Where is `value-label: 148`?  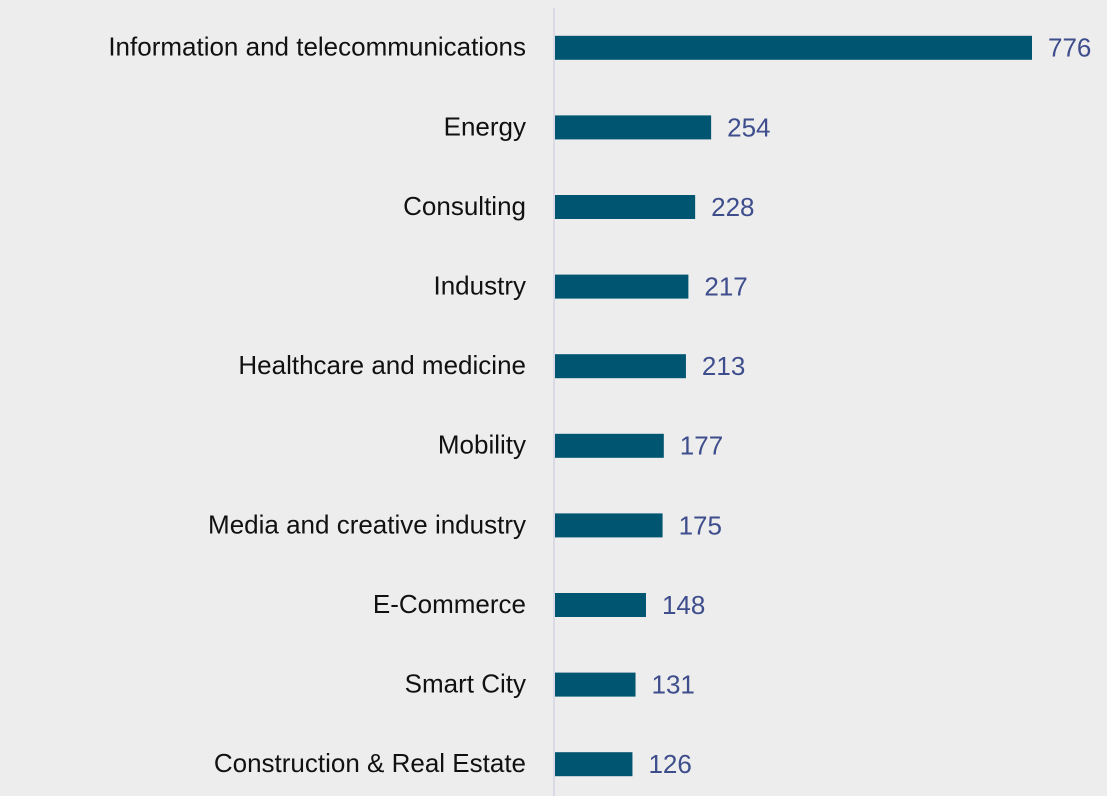 value-label: 148 is located at coordinates (683, 605).